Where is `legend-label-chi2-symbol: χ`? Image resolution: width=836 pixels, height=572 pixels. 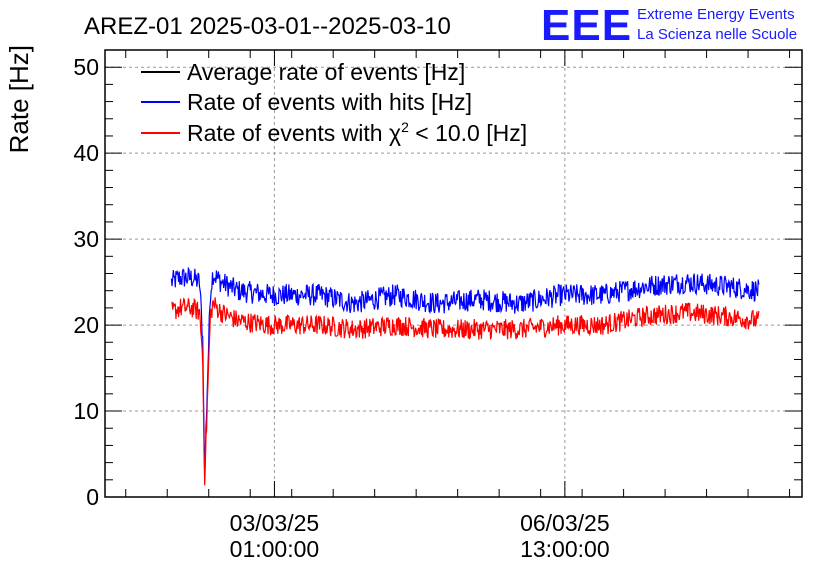
legend-label-chi2-symbol: χ is located at coordinates (395, 133).